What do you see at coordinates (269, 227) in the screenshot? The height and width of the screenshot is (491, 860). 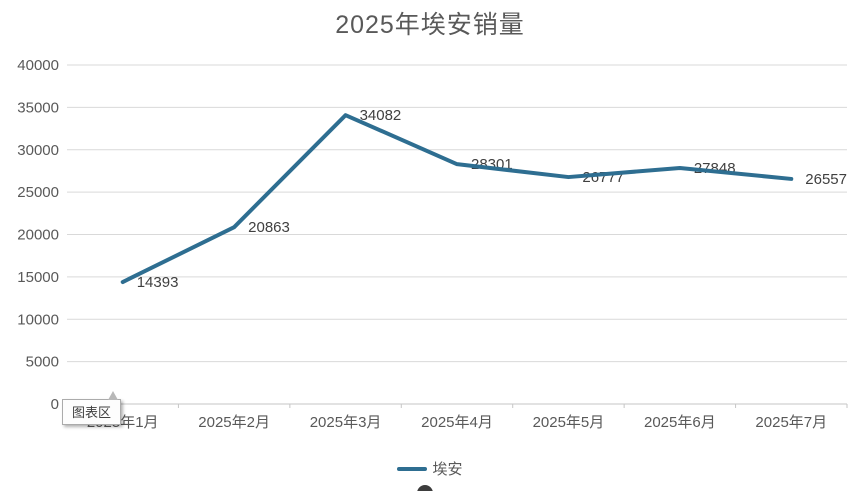 I see `data-label: 20863` at bounding box center [269, 227].